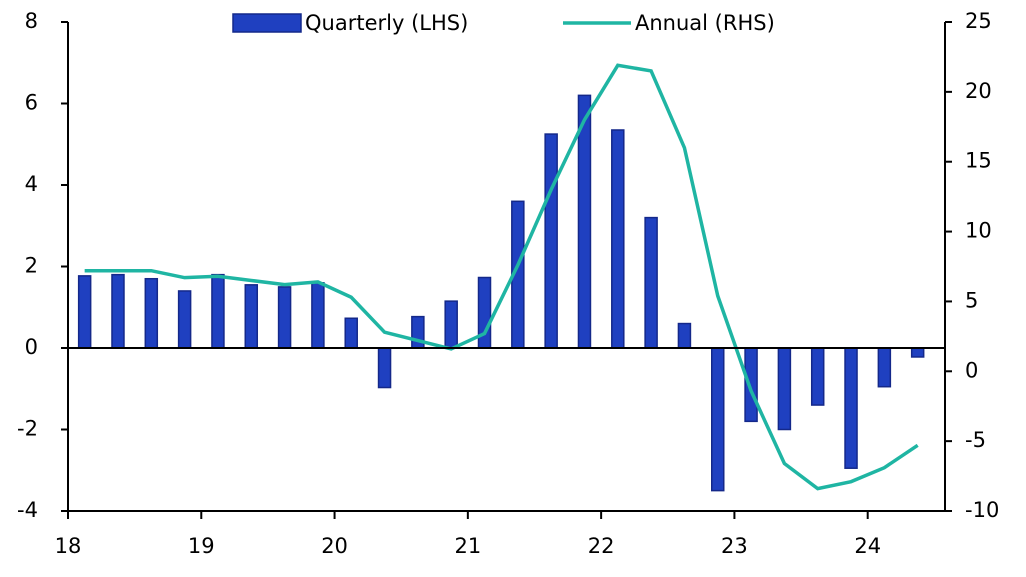 The image size is (1026, 577). What do you see at coordinates (978, 21) in the screenshot?
I see `y2-tick-label: 25` at bounding box center [978, 21].